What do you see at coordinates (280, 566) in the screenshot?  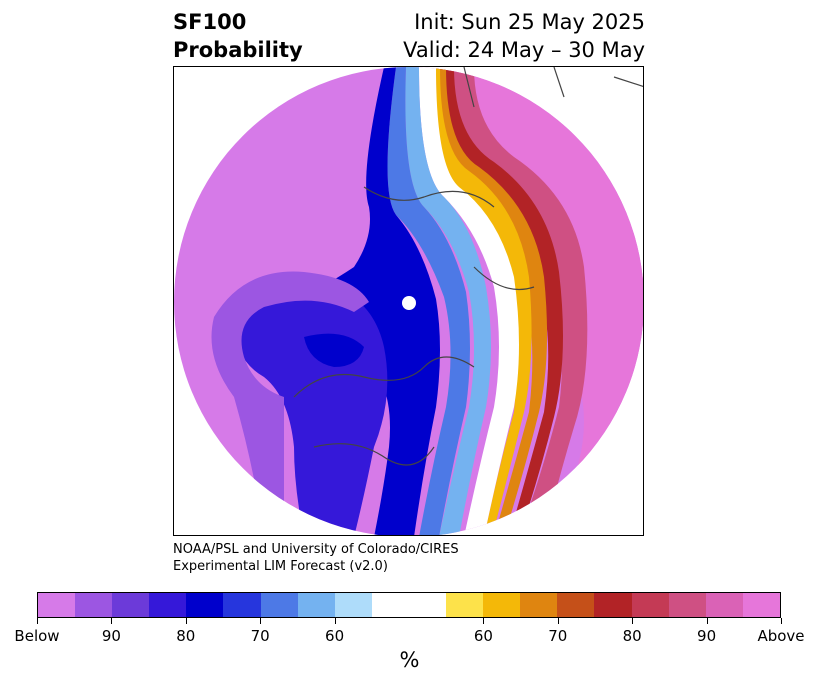 I see `credit-line-2: Experimental LIM Forecast (v2.0)` at bounding box center [280, 566].